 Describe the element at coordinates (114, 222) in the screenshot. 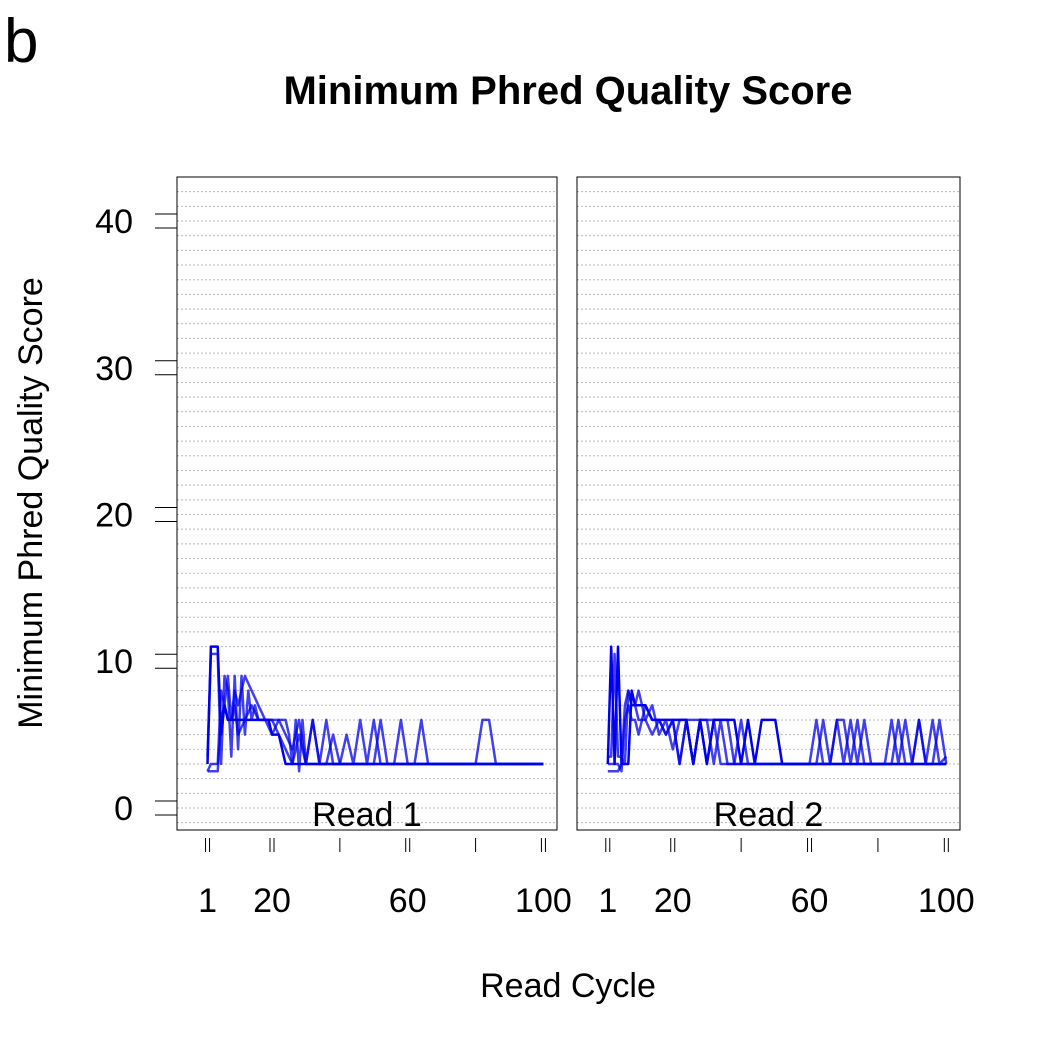

I see `y-tick-label-40: 40` at that location.